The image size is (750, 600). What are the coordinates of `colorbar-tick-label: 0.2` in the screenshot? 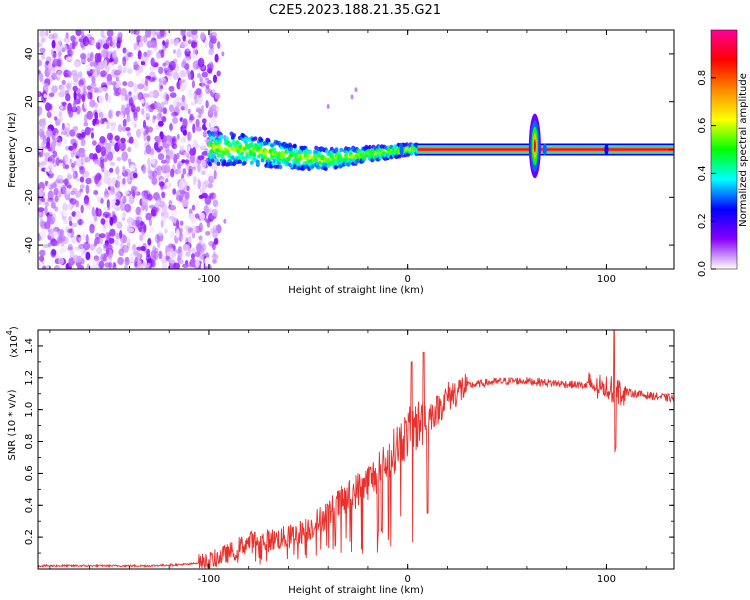 It's located at (702, 221).